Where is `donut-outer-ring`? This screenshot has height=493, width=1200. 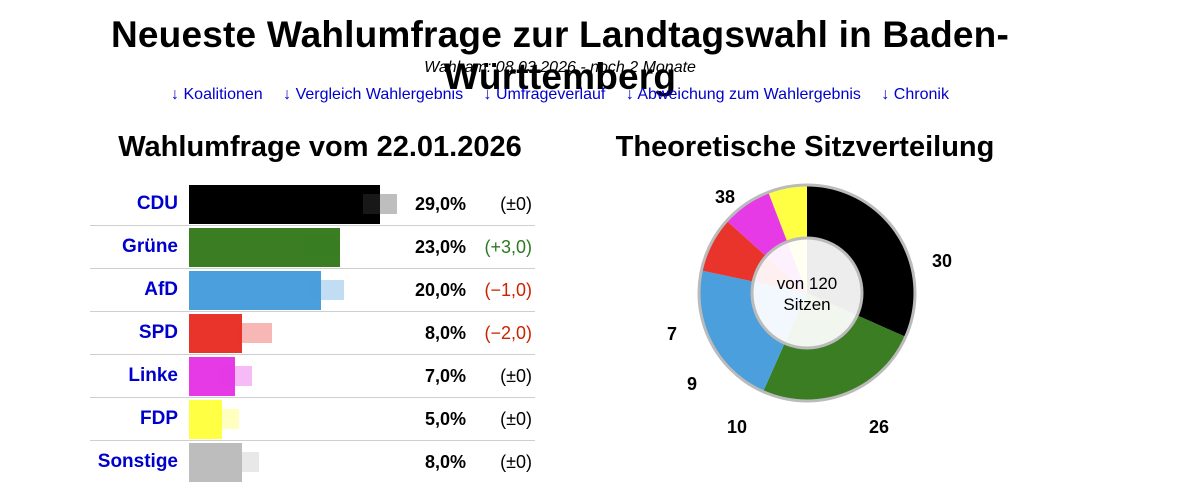 donut-outer-ring is located at coordinates (807, 293).